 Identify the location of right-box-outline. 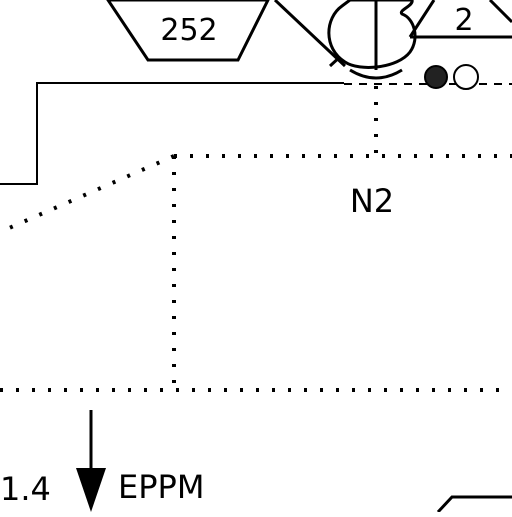
(460, 19).